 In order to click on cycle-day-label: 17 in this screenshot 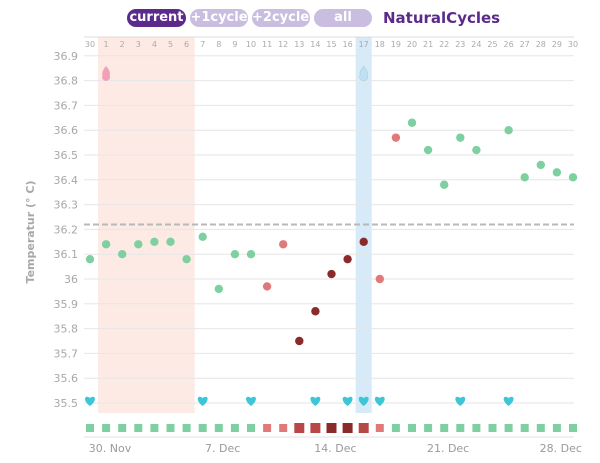, I will do `click(364, 44)`.